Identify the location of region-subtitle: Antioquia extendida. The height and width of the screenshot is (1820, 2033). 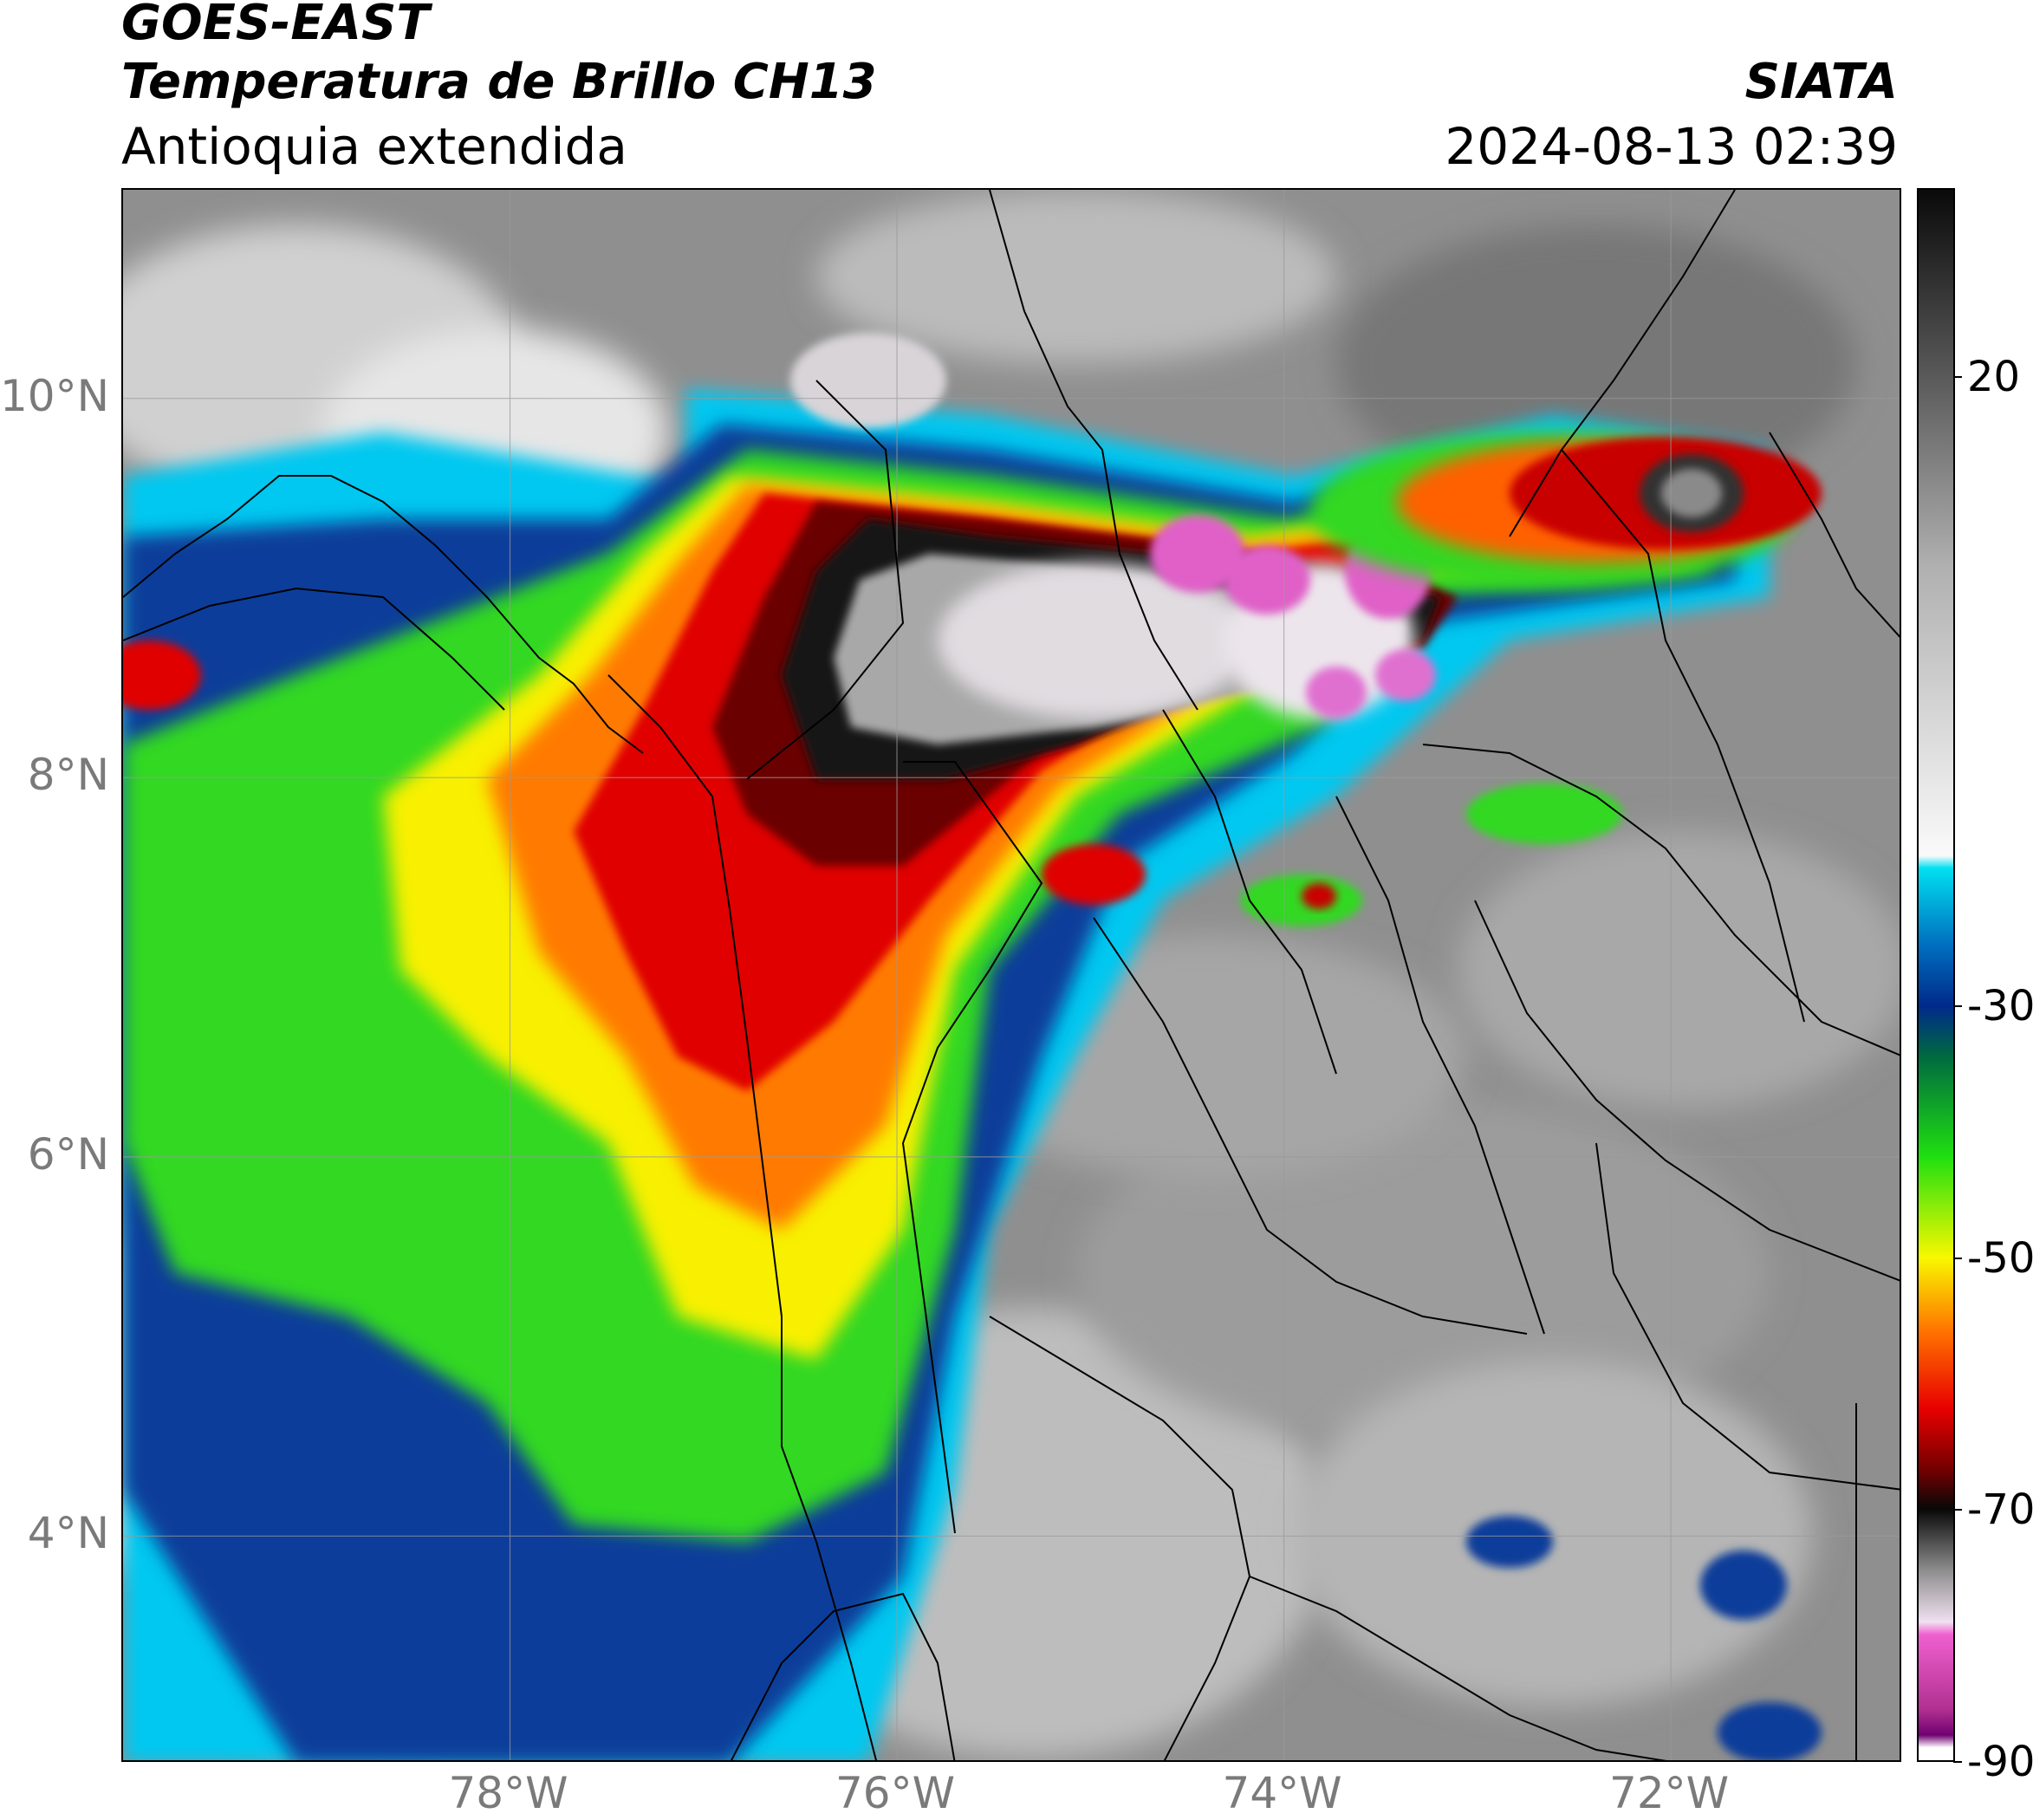
(374, 146).